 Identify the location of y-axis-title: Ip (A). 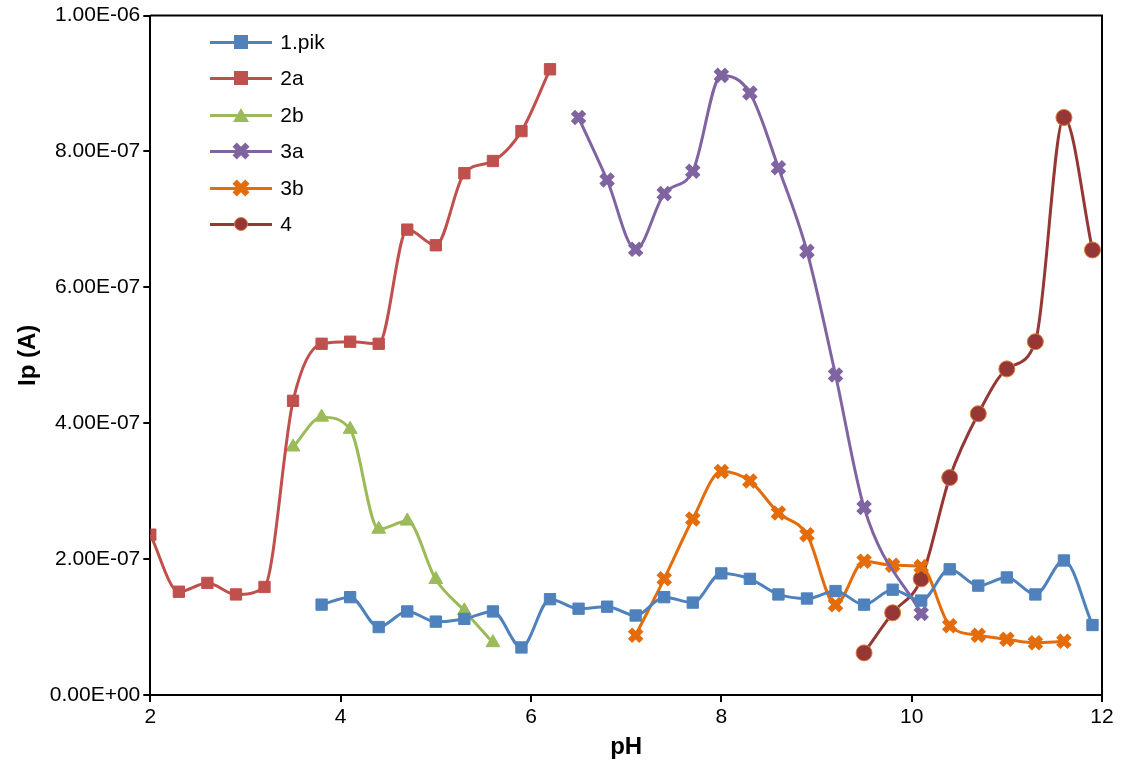
(27, 355).